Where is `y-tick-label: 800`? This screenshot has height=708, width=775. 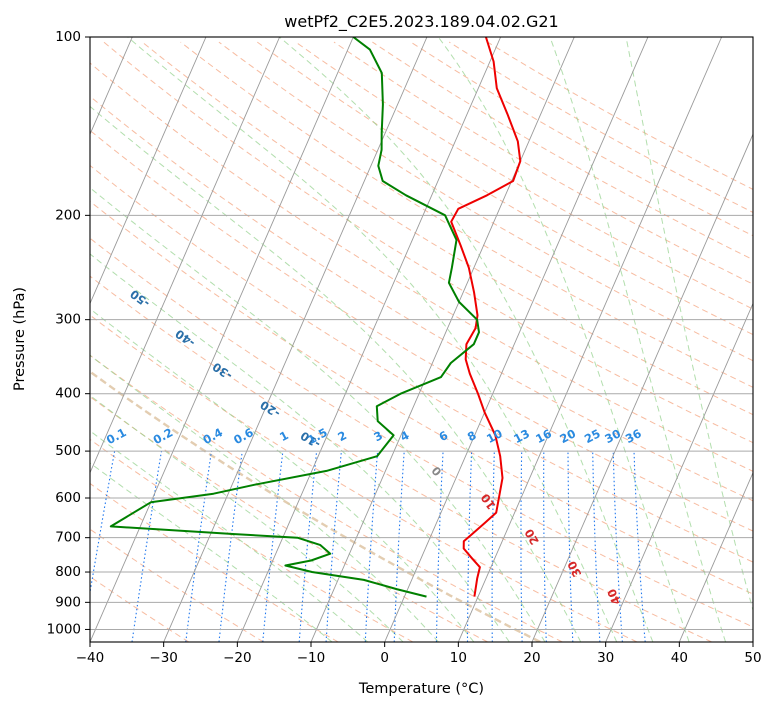 y-tick-label: 800 is located at coordinates (68, 572).